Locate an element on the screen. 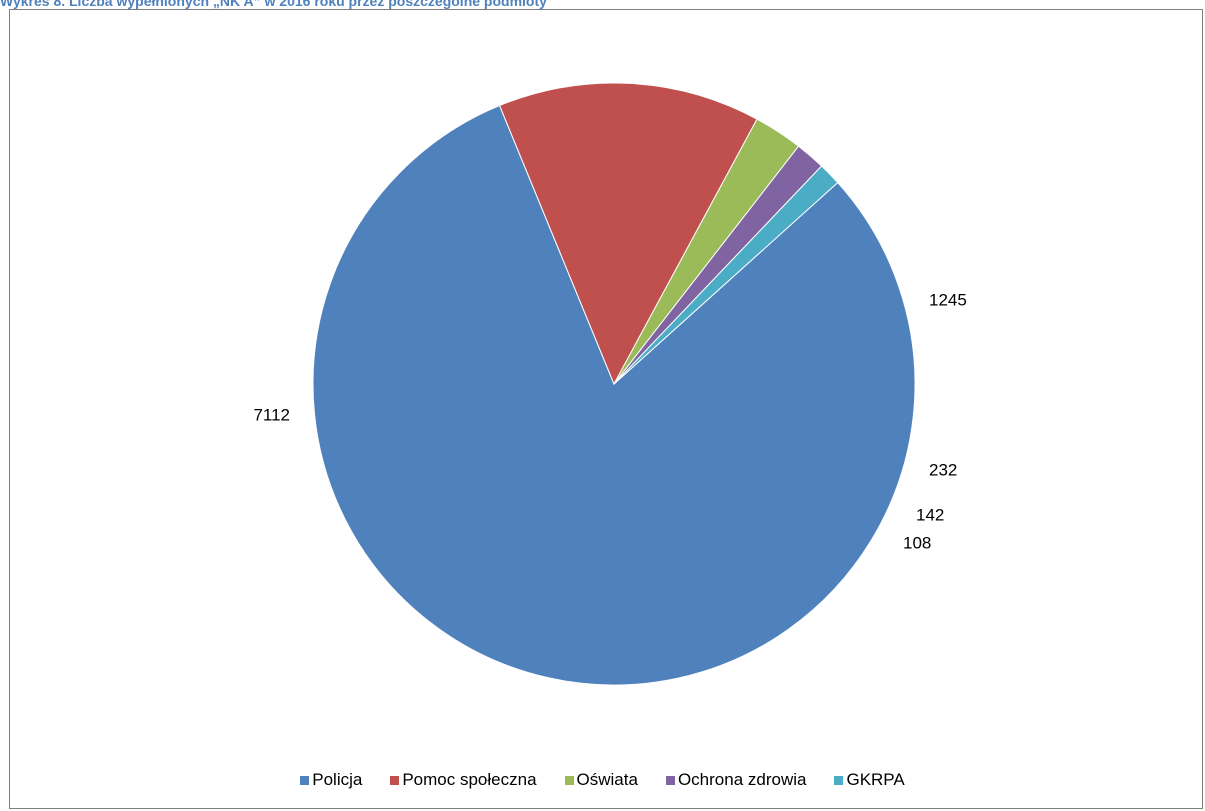 Image resolution: width=1205 pixels, height=811 pixels. legend-item-2: Oświata is located at coordinates (601, 780).